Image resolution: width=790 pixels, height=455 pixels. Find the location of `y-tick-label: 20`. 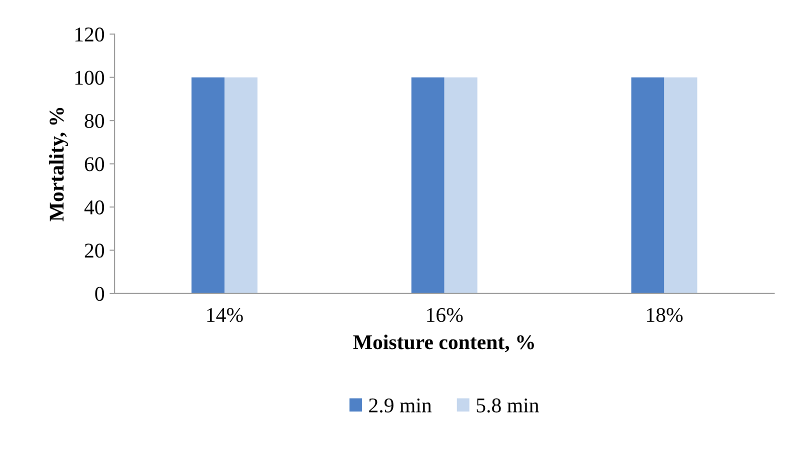

y-tick-label: 20 is located at coordinates (94, 251).